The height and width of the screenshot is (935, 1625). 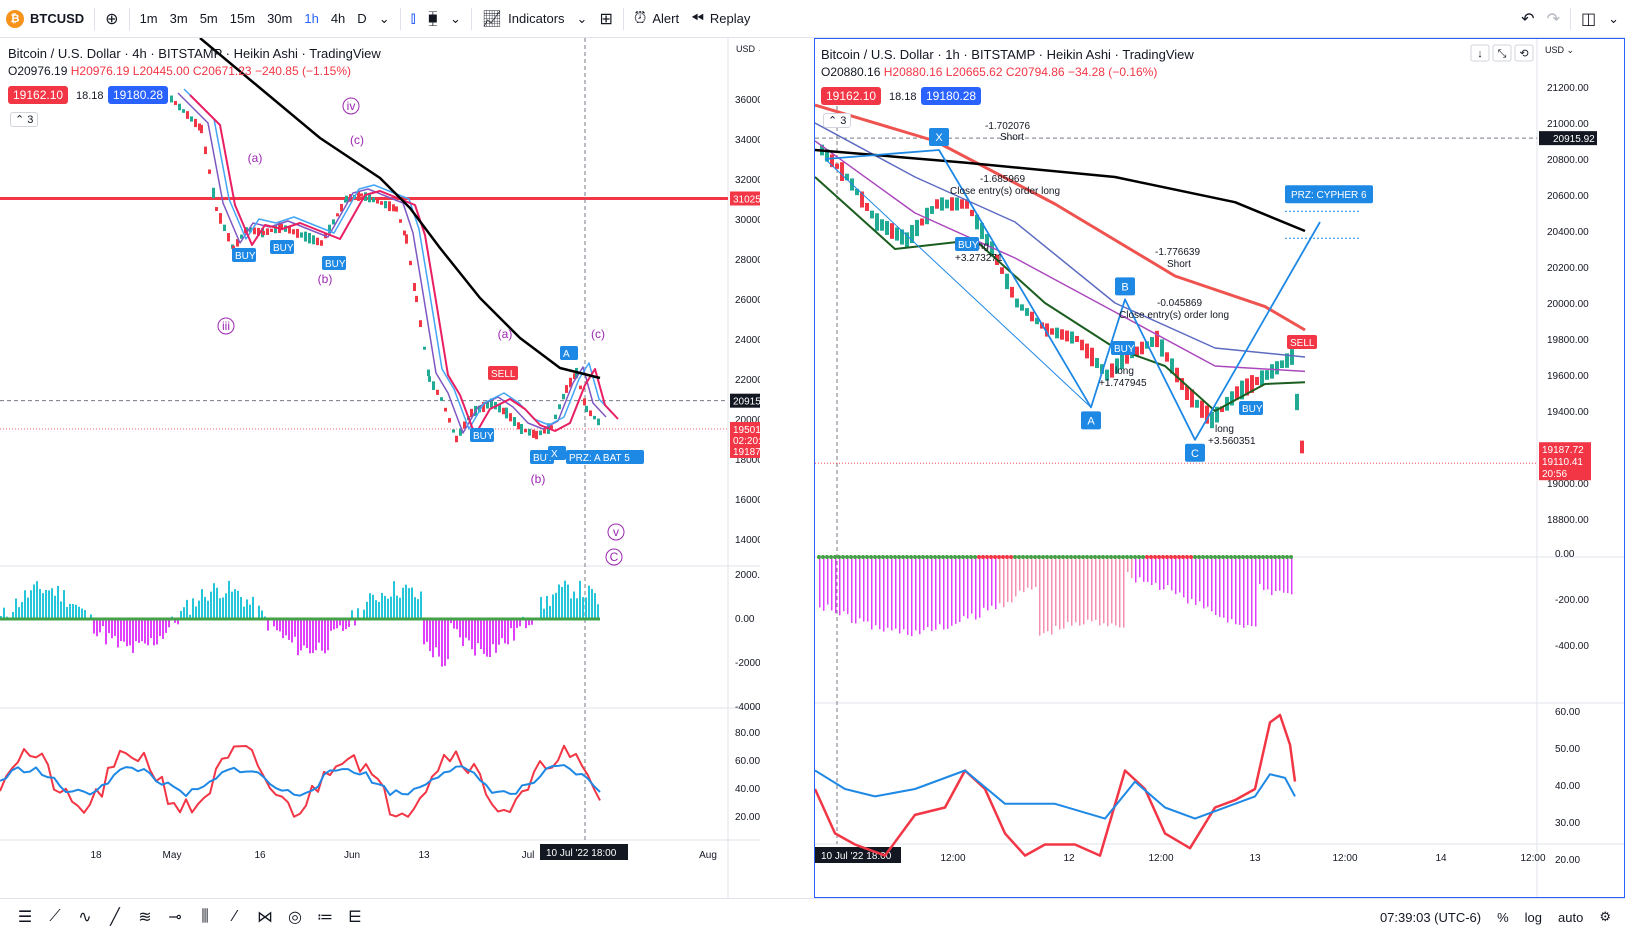 I want to click on channel-tool-button: ≋, so click(x=145, y=917).